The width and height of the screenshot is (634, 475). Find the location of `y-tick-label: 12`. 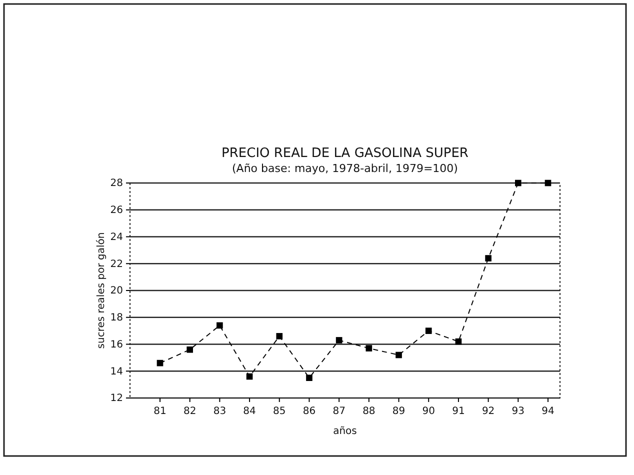

y-tick-label: 12 is located at coordinates (116, 398).